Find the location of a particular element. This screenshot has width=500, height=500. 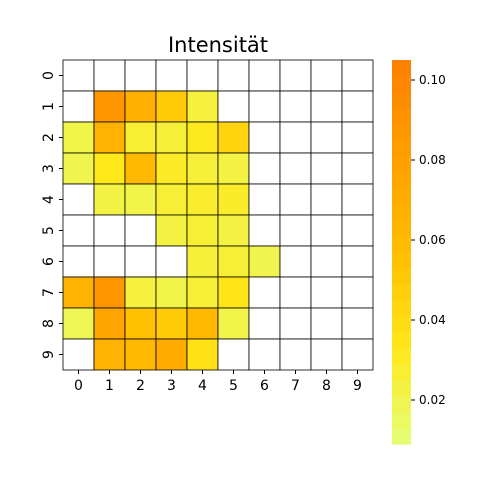

x-tick-label: 2 is located at coordinates (140, 386).